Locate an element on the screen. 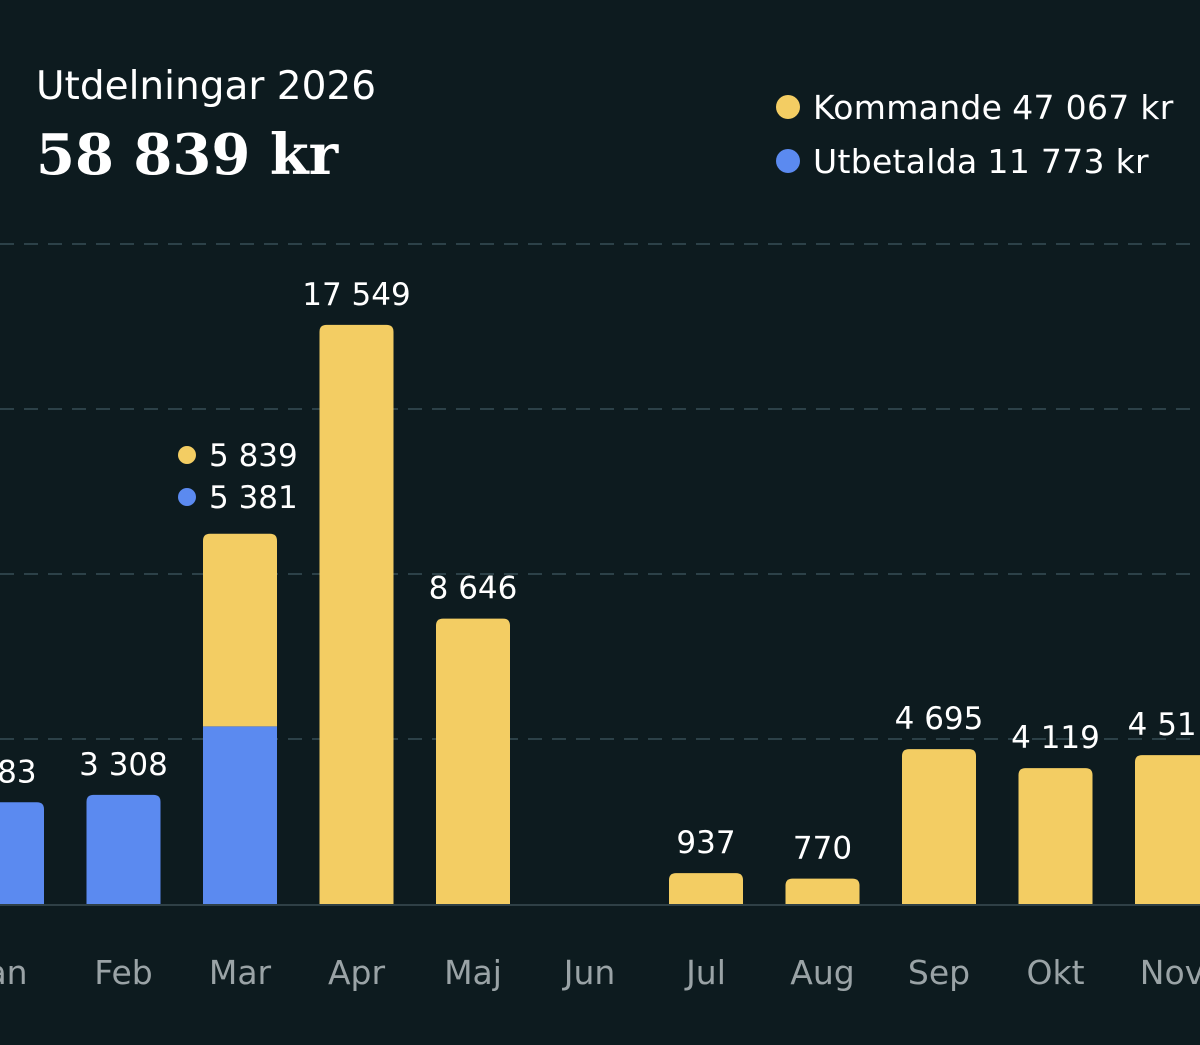 The image size is (1200, 1045). legend-value-utbetalda: 11 773 kr is located at coordinates (1068, 161).